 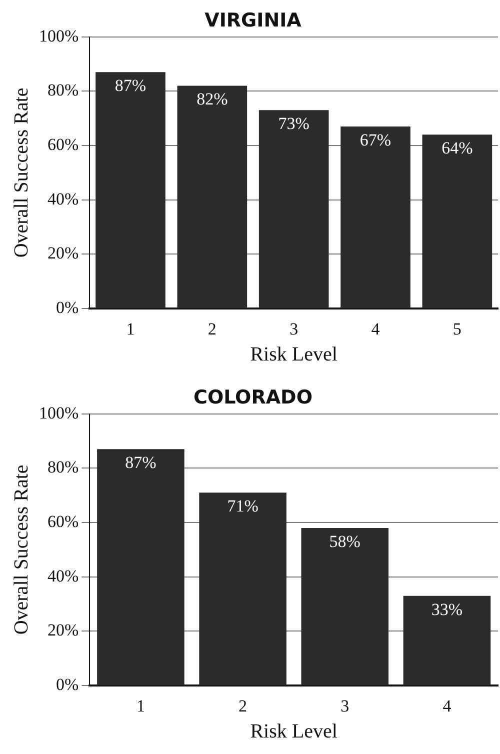 I want to click on x-tick-label: 5, so click(x=457, y=328).